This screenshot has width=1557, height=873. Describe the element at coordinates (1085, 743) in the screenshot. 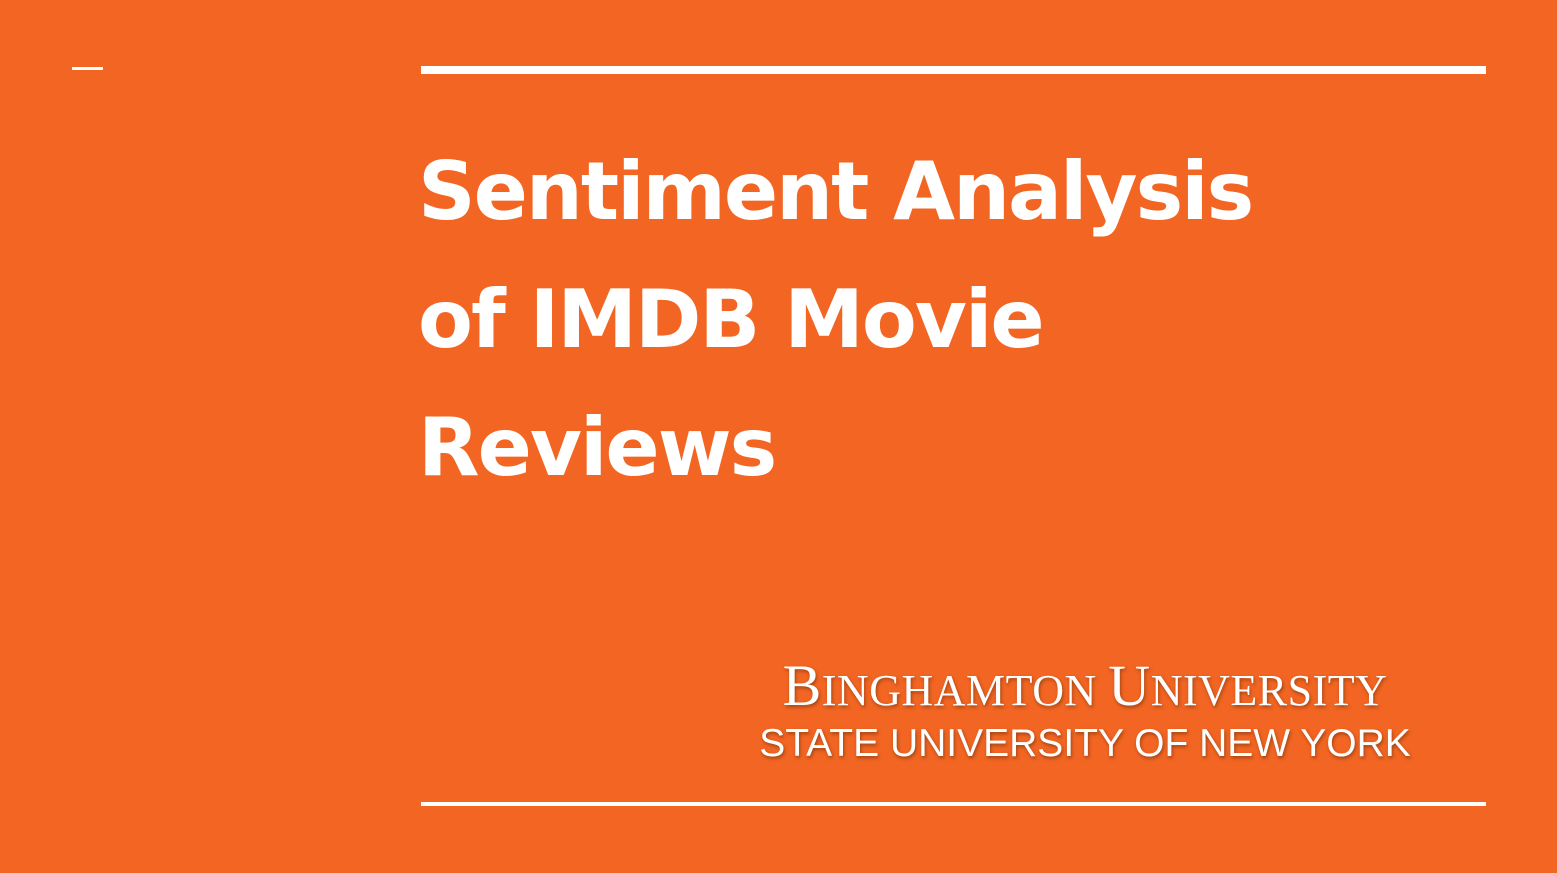

I see `university-subtitle: STATE UNIVERSITY OF NEW YORK` at that location.